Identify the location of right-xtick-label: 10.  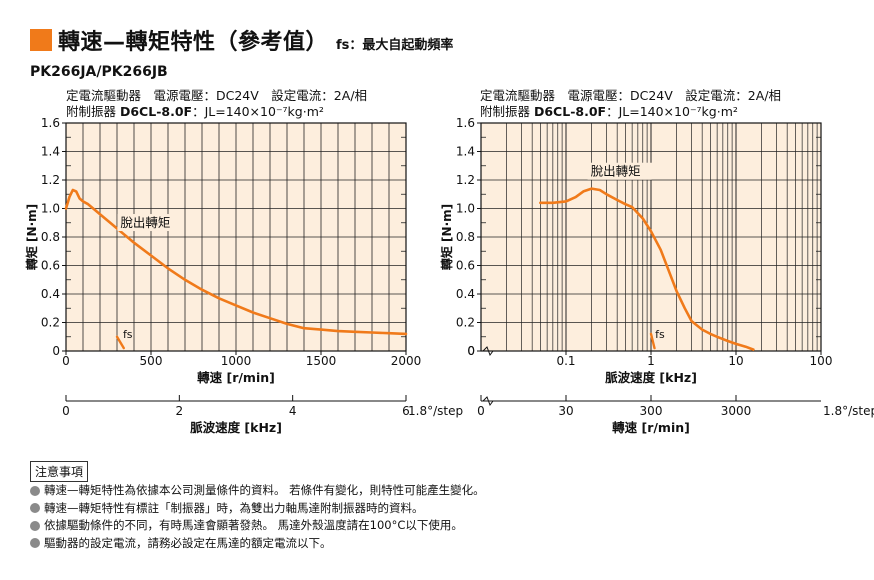
(735, 361).